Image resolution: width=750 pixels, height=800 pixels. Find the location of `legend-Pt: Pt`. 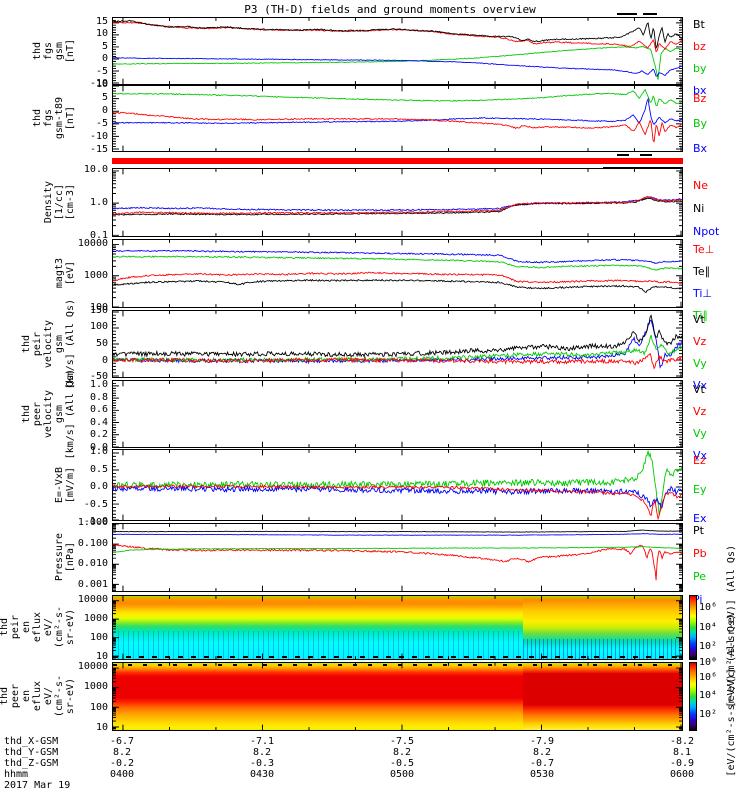

legend-Pt: Pt is located at coordinates (698, 530).